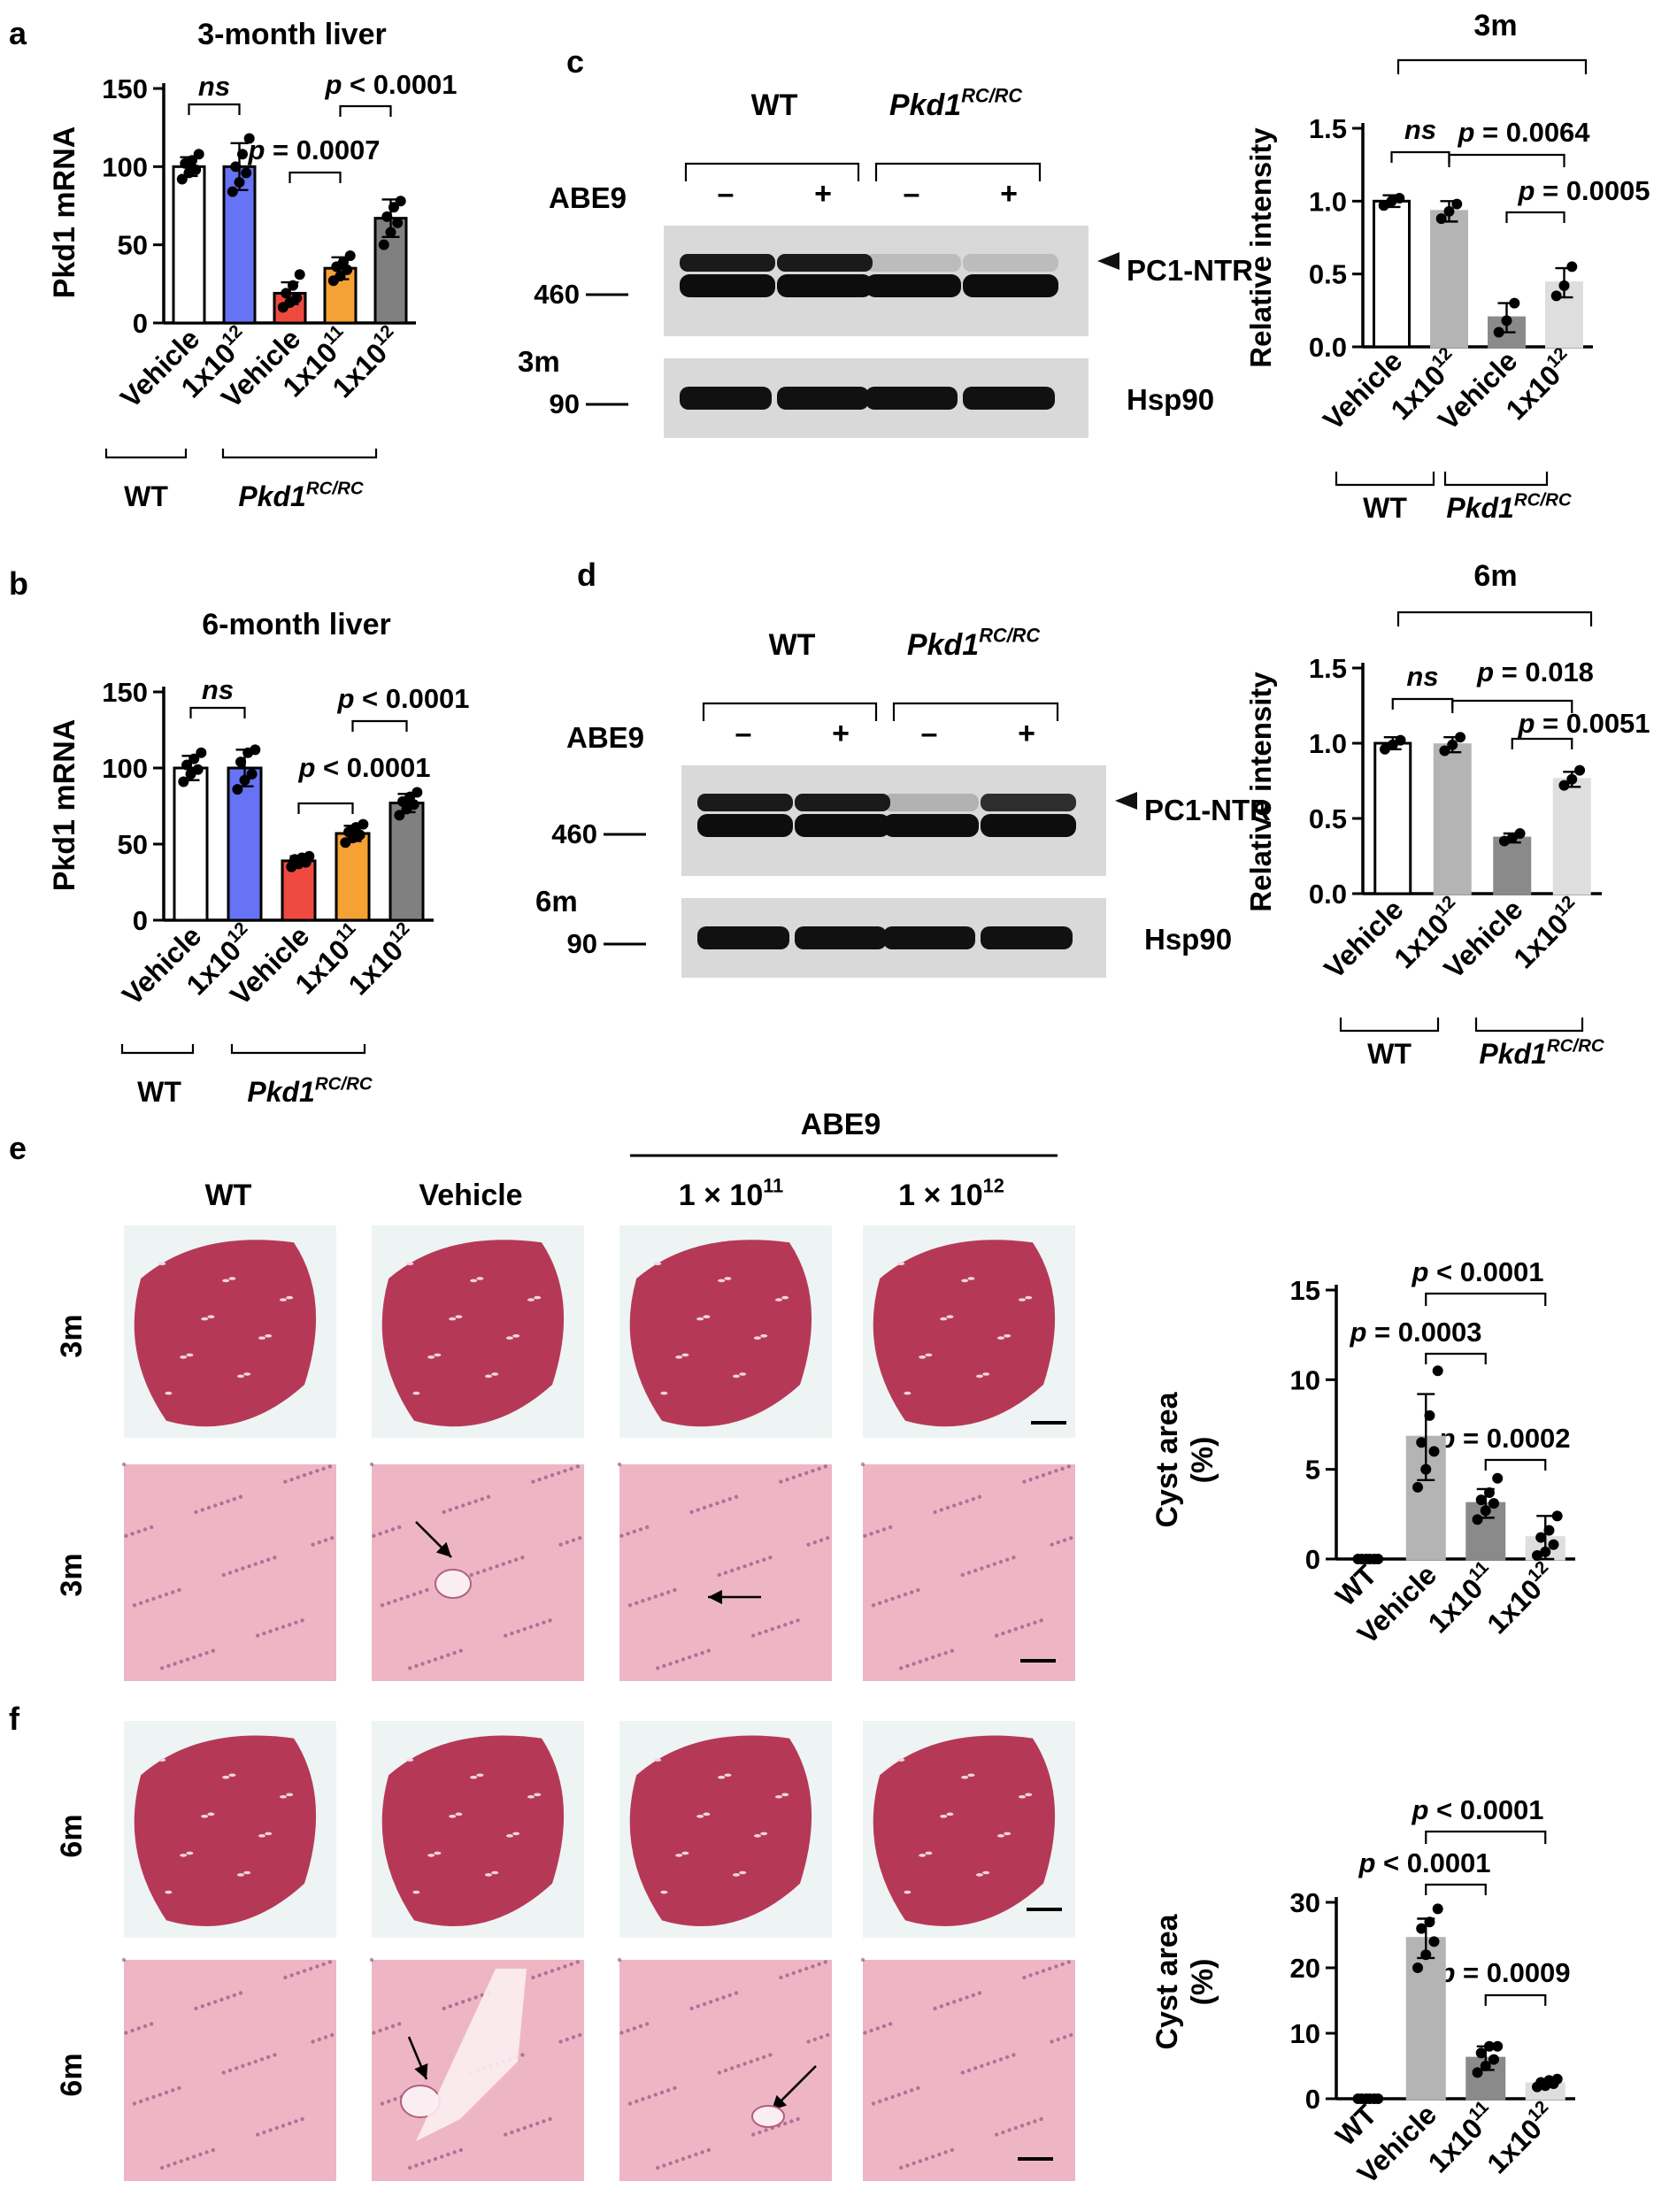 The height and width of the screenshot is (2212, 1677). Describe the element at coordinates (299, 454) in the screenshot. I see `group-bracket-mut-a` at that location.